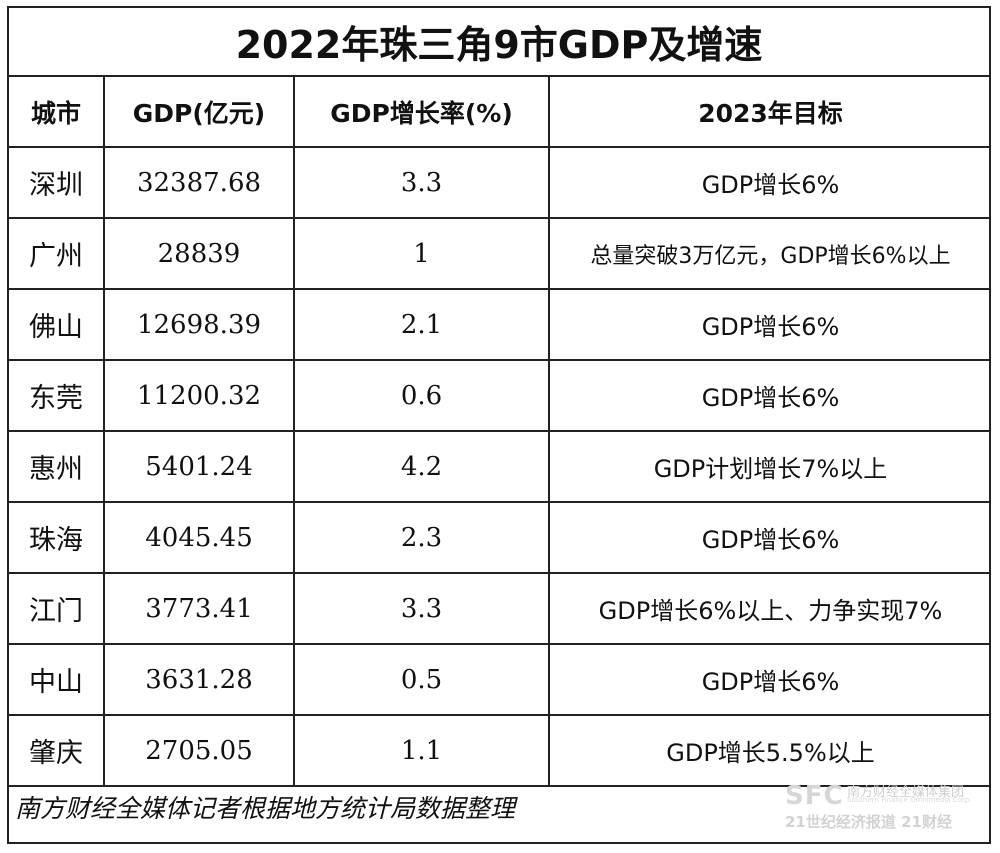  Describe the element at coordinates (421, 395) in the screenshot. I see `cell-growth: 0.6` at that location.